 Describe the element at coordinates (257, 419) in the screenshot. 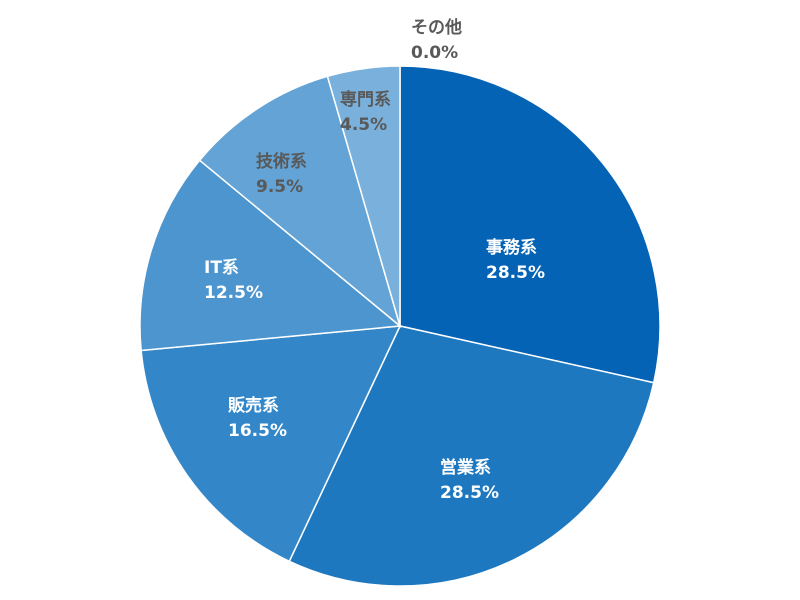

I see `data-label-hanbai: 販売系 16.5%` at that location.